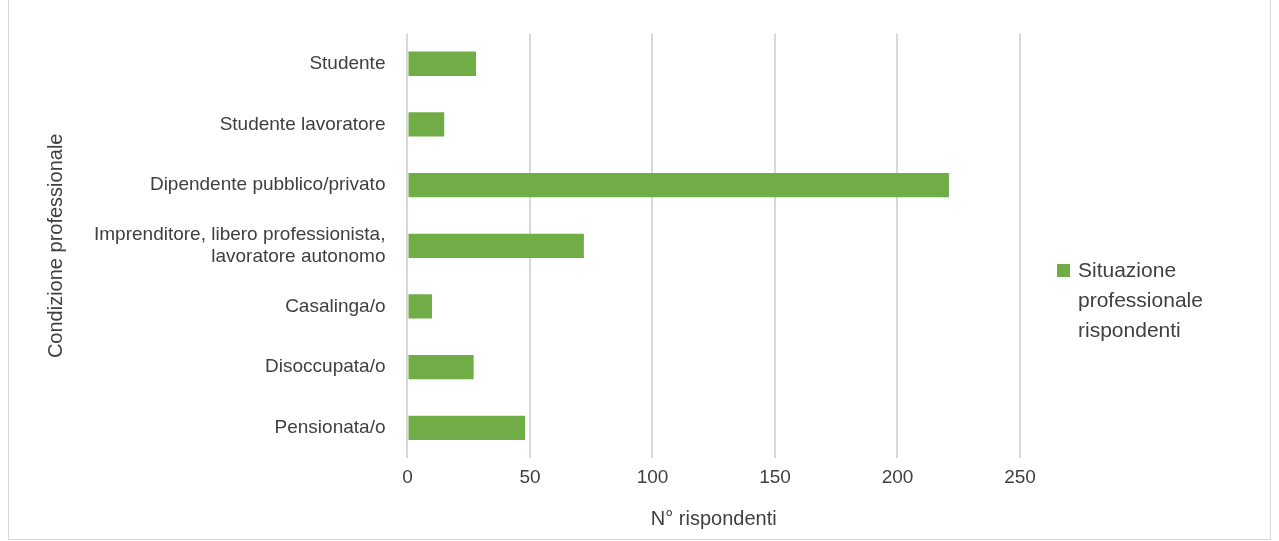  Describe the element at coordinates (652, 476) in the screenshot. I see `x-tick-label: 100` at that location.